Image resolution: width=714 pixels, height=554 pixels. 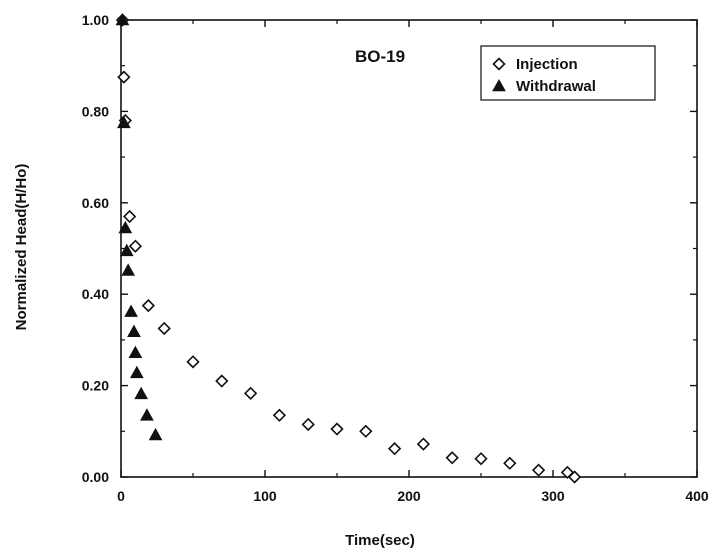 What do you see at coordinates (95, 20) in the screenshot?
I see `y-tick-label: 1.00` at bounding box center [95, 20].